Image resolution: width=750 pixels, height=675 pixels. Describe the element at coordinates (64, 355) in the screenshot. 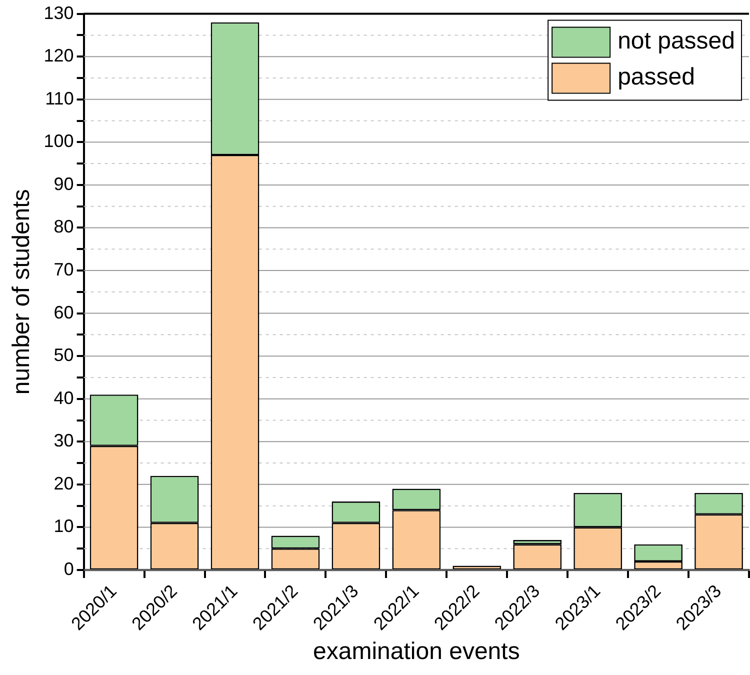

I see `y-tick-label: 50` at that location.